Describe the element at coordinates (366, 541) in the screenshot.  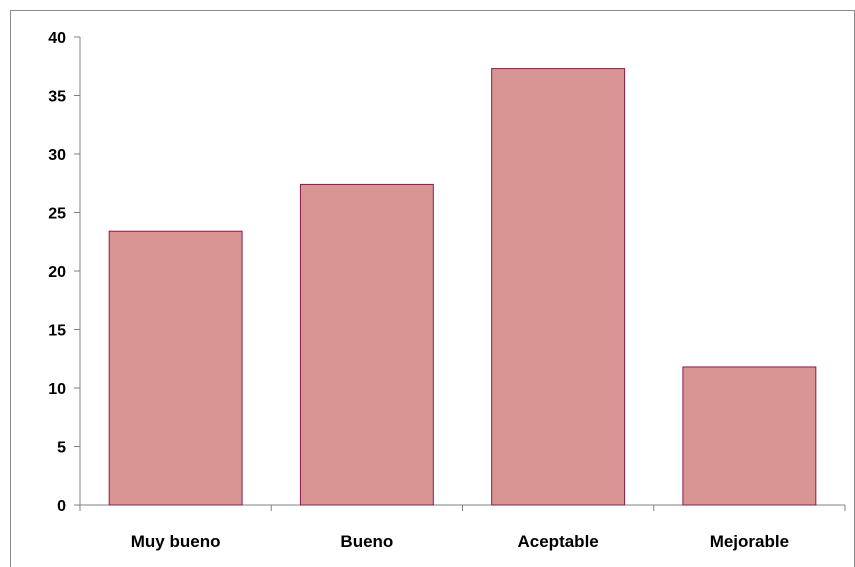
I see `x-tick-label: Bueno` at that location.